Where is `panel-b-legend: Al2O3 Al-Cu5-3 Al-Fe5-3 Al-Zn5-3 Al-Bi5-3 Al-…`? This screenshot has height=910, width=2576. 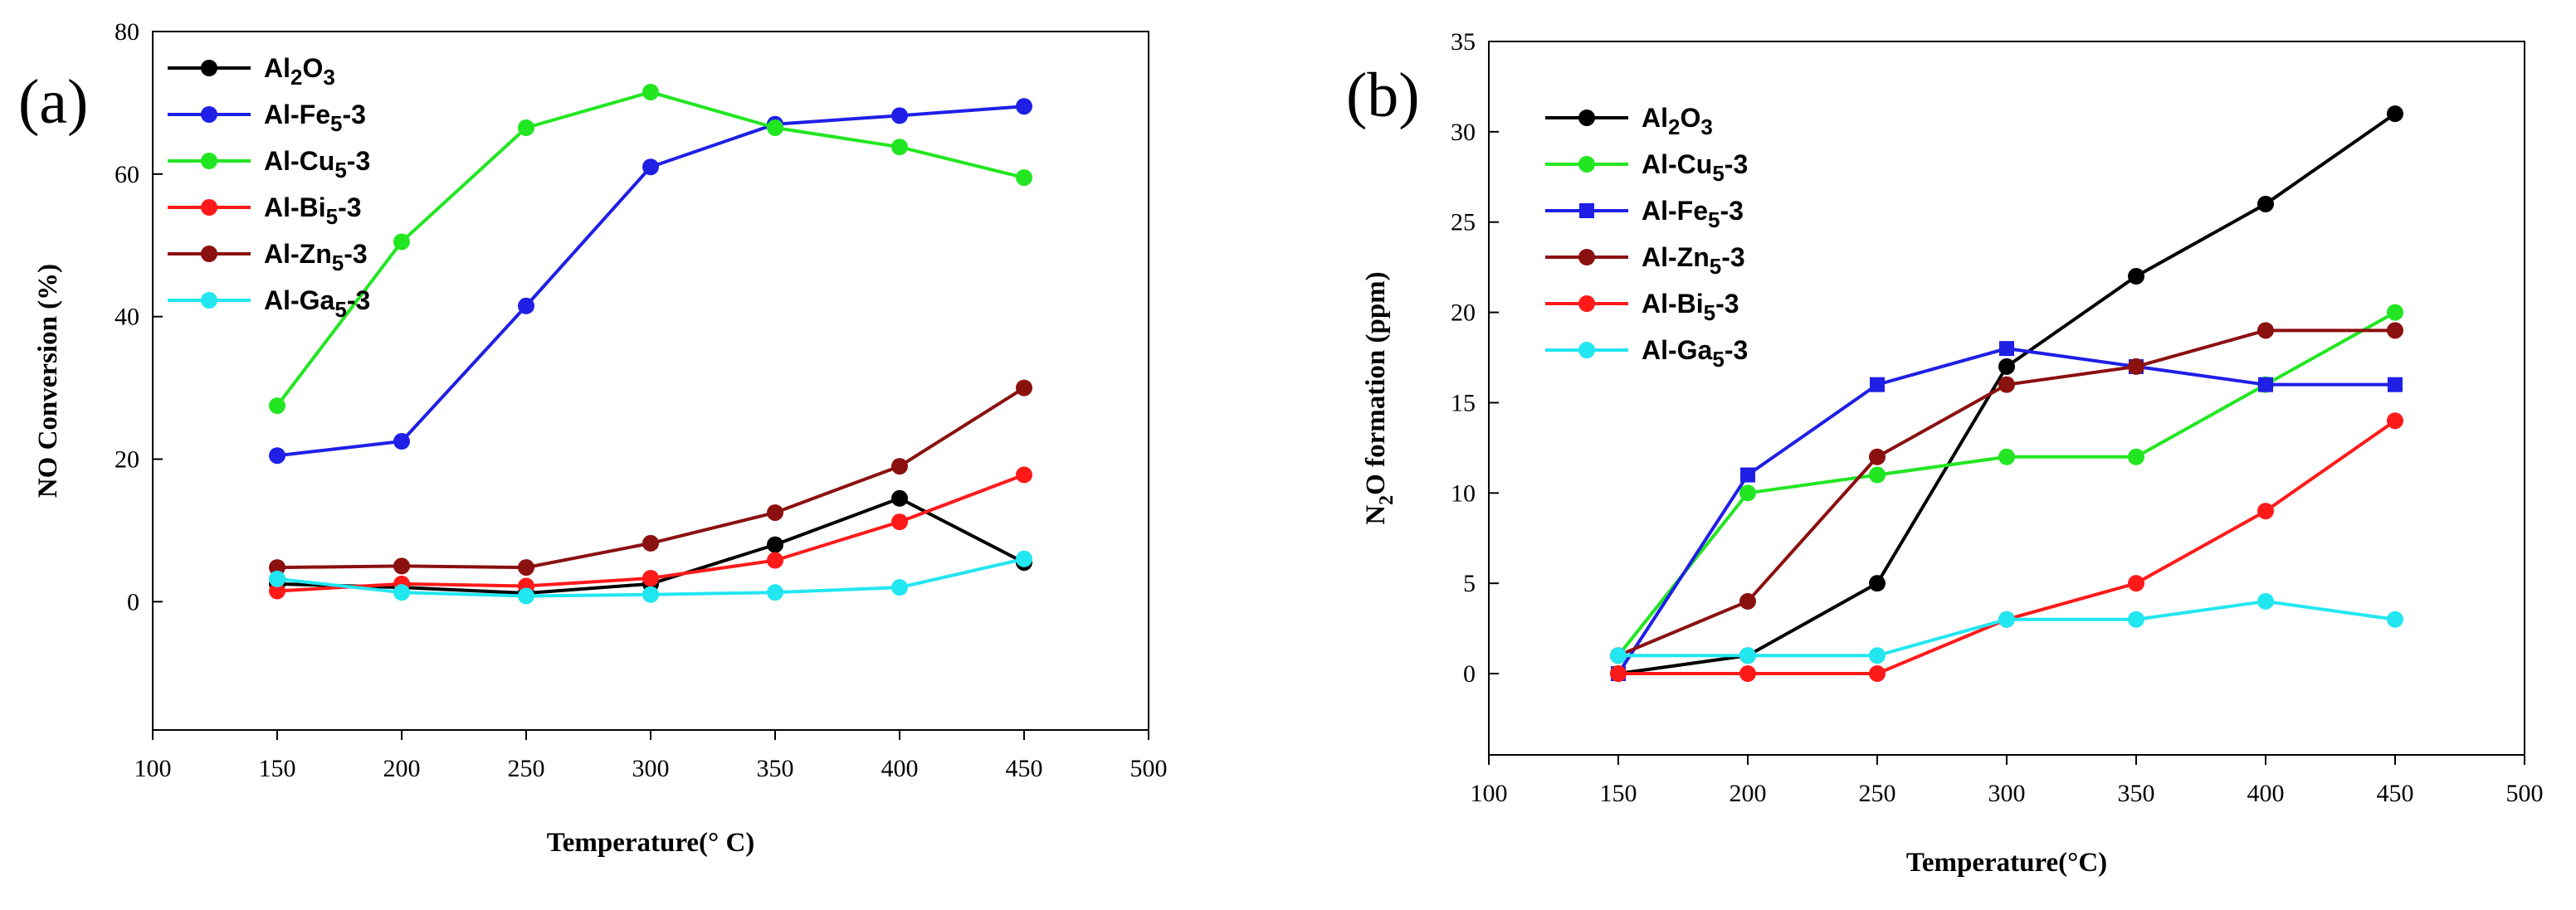
panel-b-legend: Al2O3 Al-Cu5-3 Al-Fe5-3 Al-Zn5-3 Al-Bi5-3 Al-… is located at coordinates (1647, 237).